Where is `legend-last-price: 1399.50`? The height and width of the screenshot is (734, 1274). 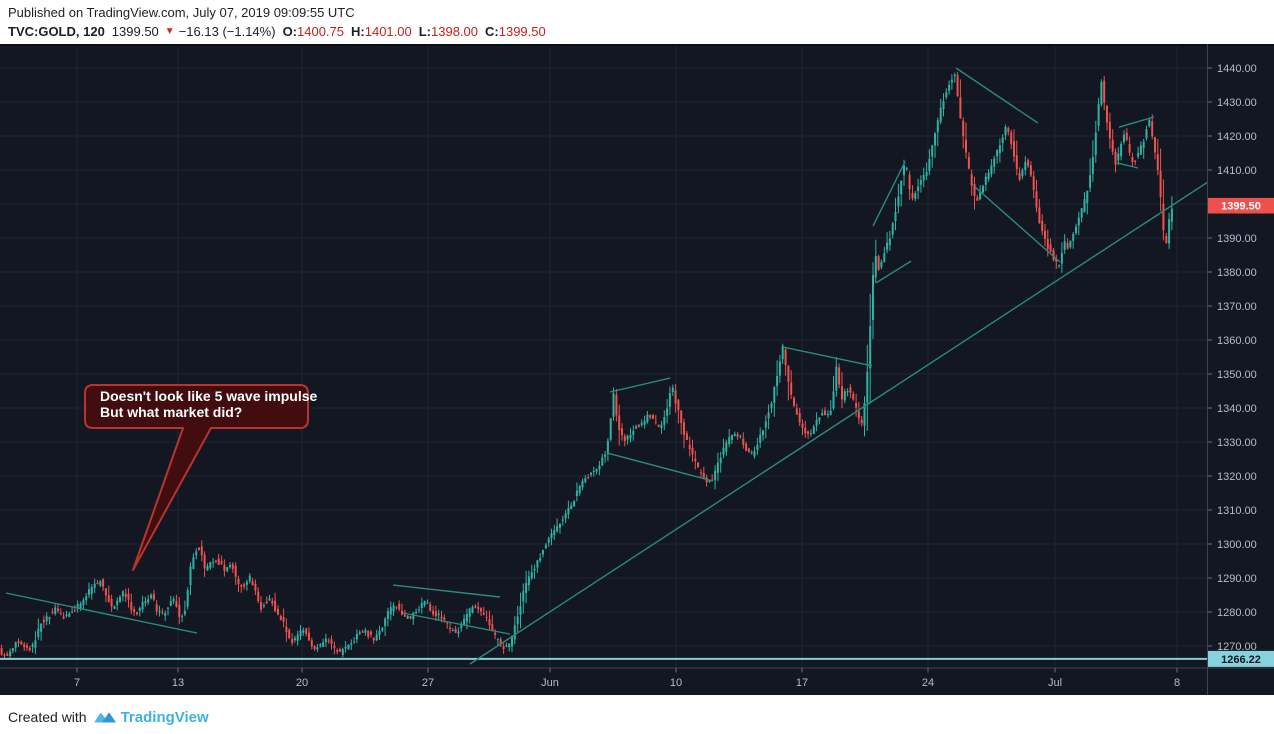
legend-last-price: 1399.50 is located at coordinates (135, 31).